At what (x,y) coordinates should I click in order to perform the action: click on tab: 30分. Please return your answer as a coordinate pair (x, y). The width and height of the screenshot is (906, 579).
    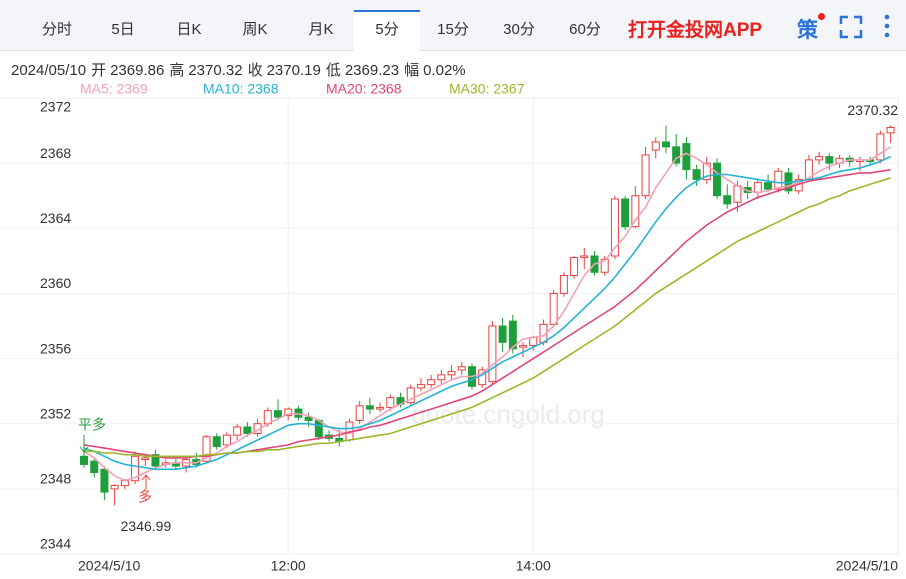
    Looking at the image, I should click on (519, 29).